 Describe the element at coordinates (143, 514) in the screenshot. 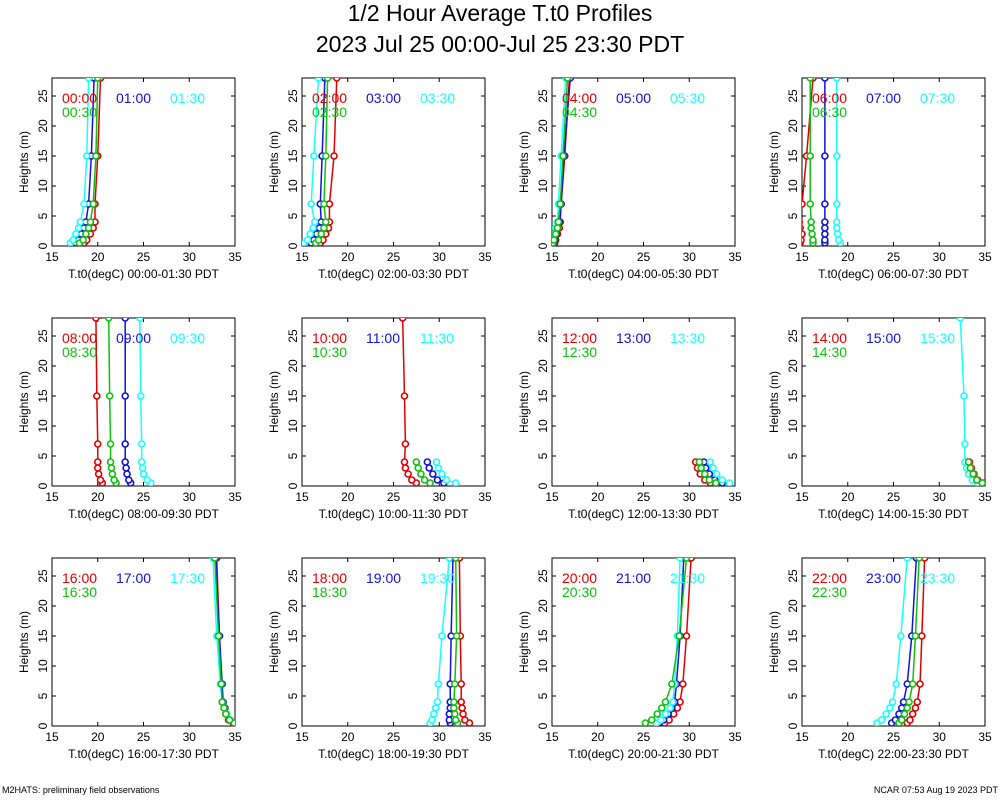

I see `x-axis-label: T.t0(degC) 08:00-09:30 PDT` at that location.